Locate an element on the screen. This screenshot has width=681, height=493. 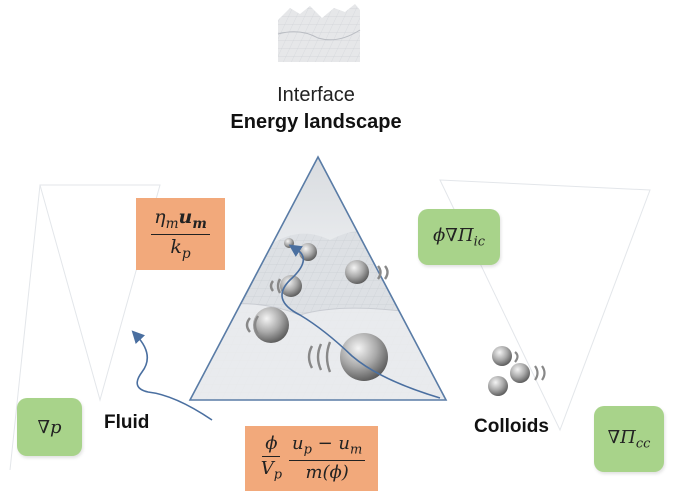
fluid-trajectory is located at coordinates (172, 375).